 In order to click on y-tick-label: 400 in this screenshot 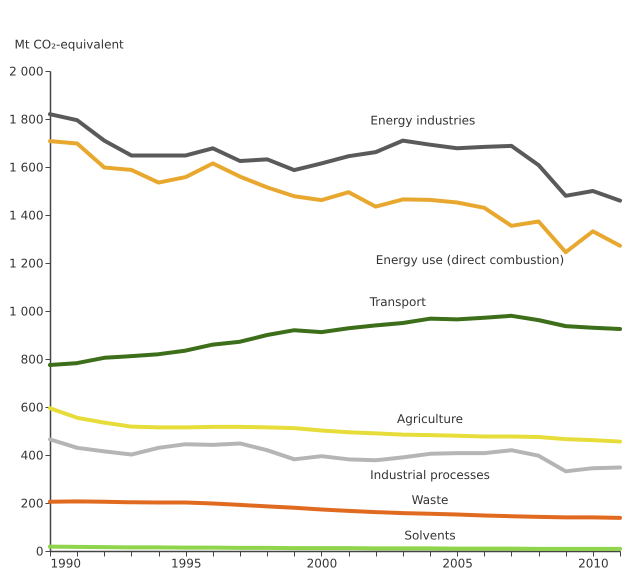, I will do `click(32, 455)`.